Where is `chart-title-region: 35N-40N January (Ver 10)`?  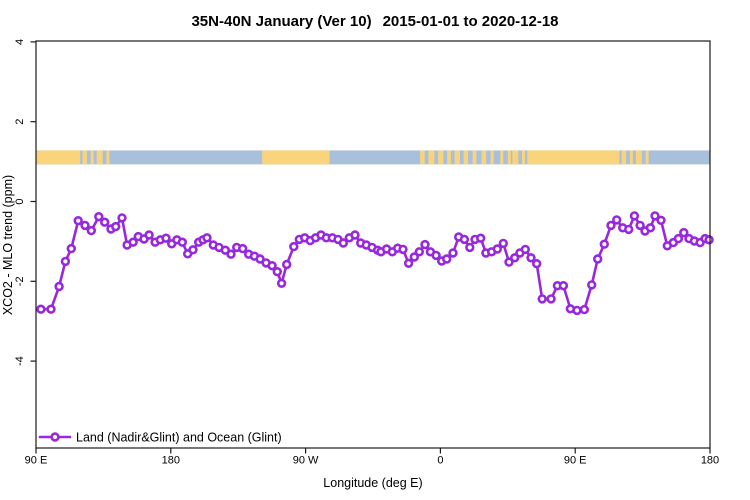 chart-title-region: 35N-40N January (Ver 10) is located at coordinates (281, 21).